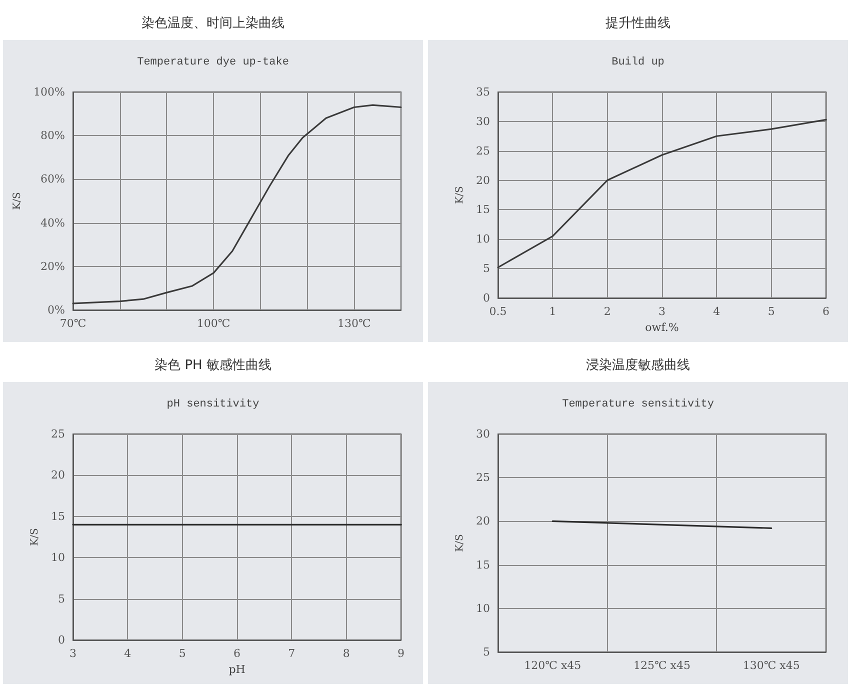 The height and width of the screenshot is (687, 852). What do you see at coordinates (662, 665) in the screenshot?
I see `x-tick-label: 125℃ x45` at bounding box center [662, 665].